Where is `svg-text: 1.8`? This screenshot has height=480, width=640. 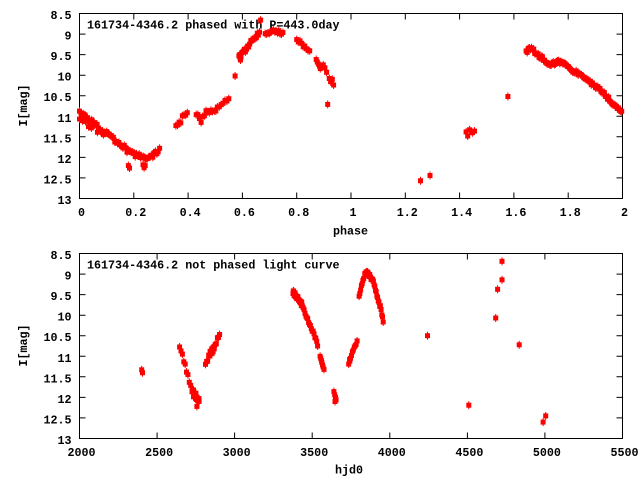 svg-text: 1.8 is located at coordinates (570, 213).